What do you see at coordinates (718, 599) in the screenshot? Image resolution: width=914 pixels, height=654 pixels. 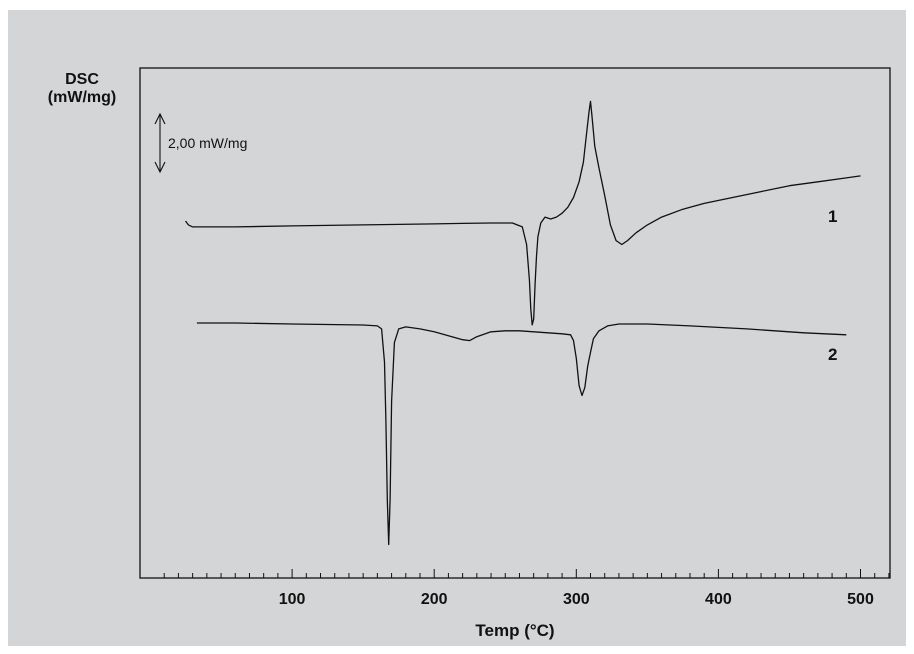 I see `x-tick-label: 400` at bounding box center [718, 599].